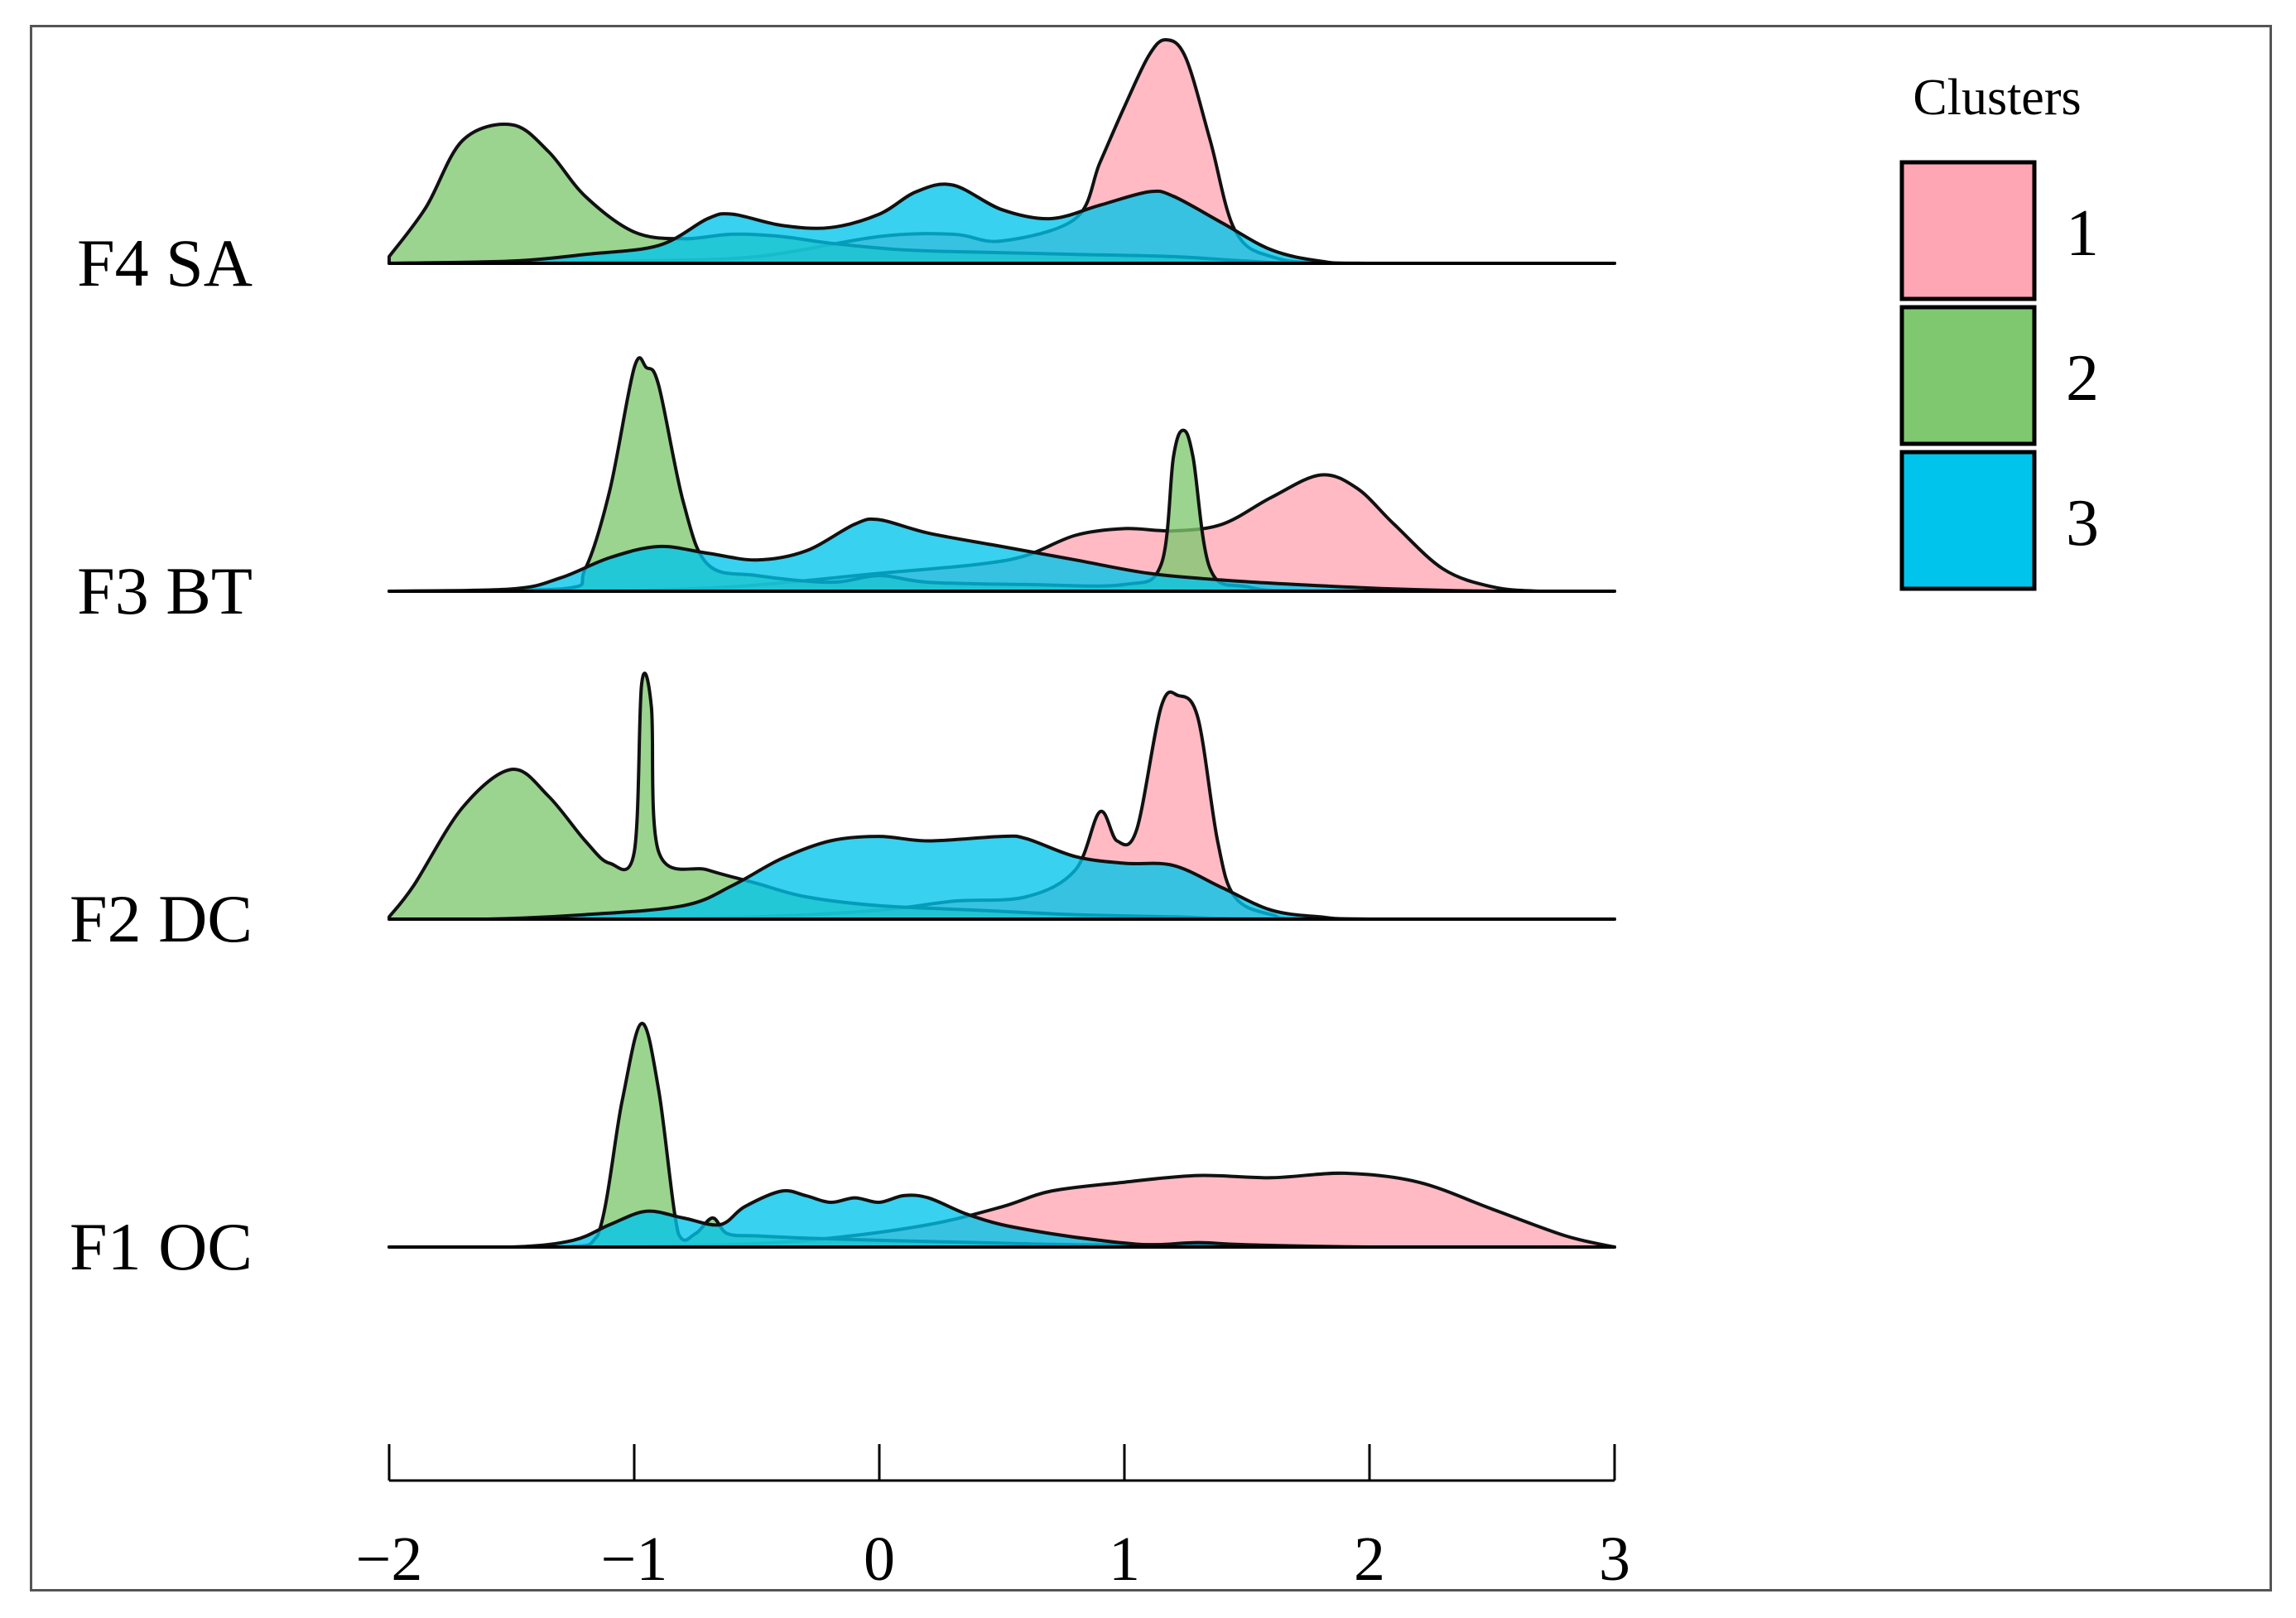  What do you see at coordinates (165, 263) in the screenshot?
I see `row-label-f4-sa: F4 SA` at bounding box center [165, 263].